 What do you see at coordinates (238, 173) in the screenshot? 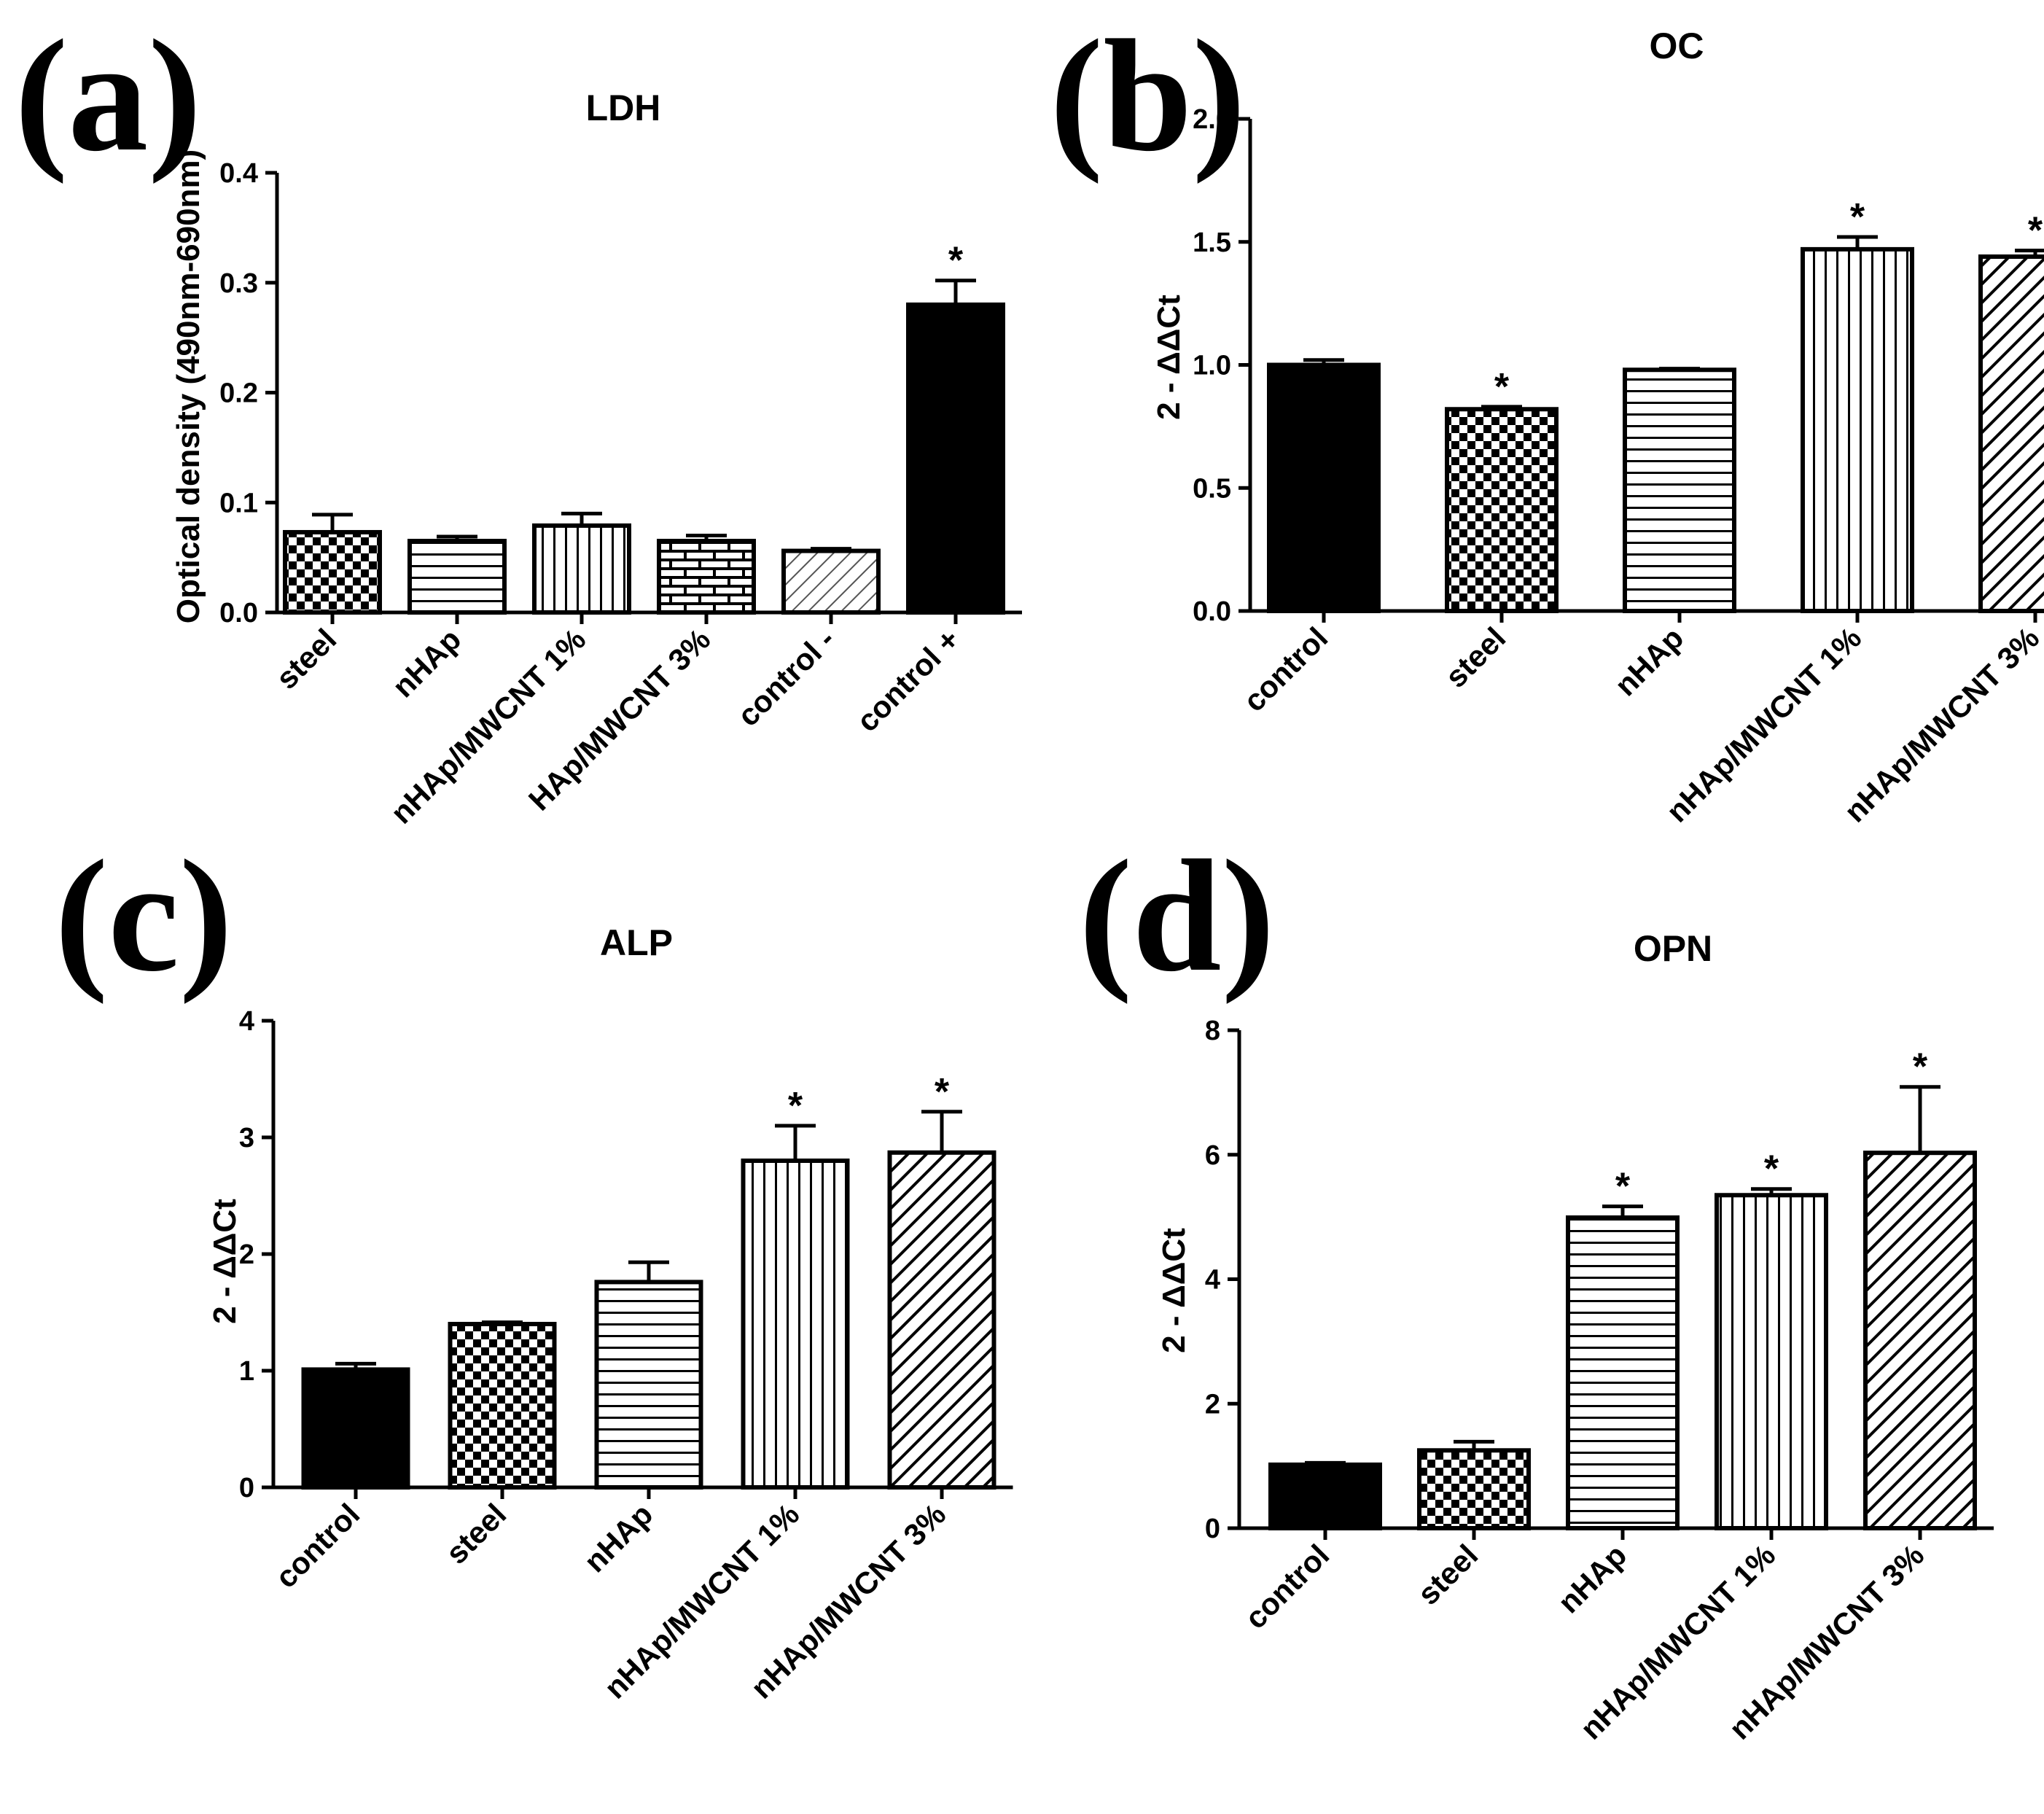
I see `panel-a-ytick-label: 0.4` at bounding box center [238, 173].